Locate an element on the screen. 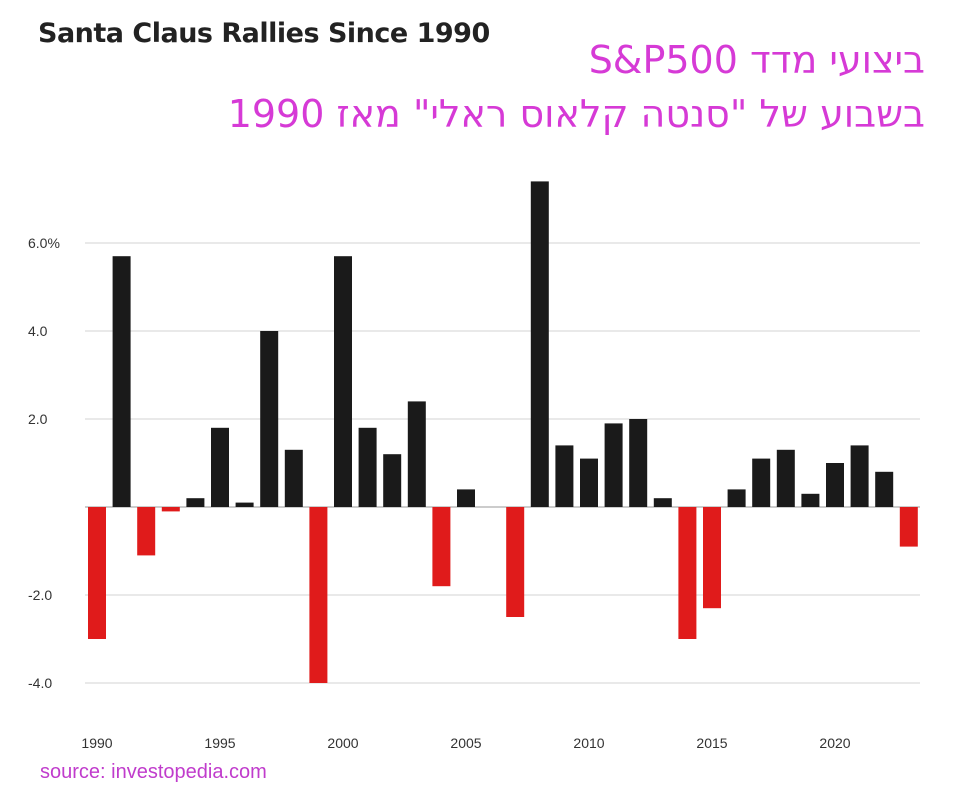 Image resolution: width=959 pixels, height=796 pixels. bar-2021 is located at coordinates (859, 476).